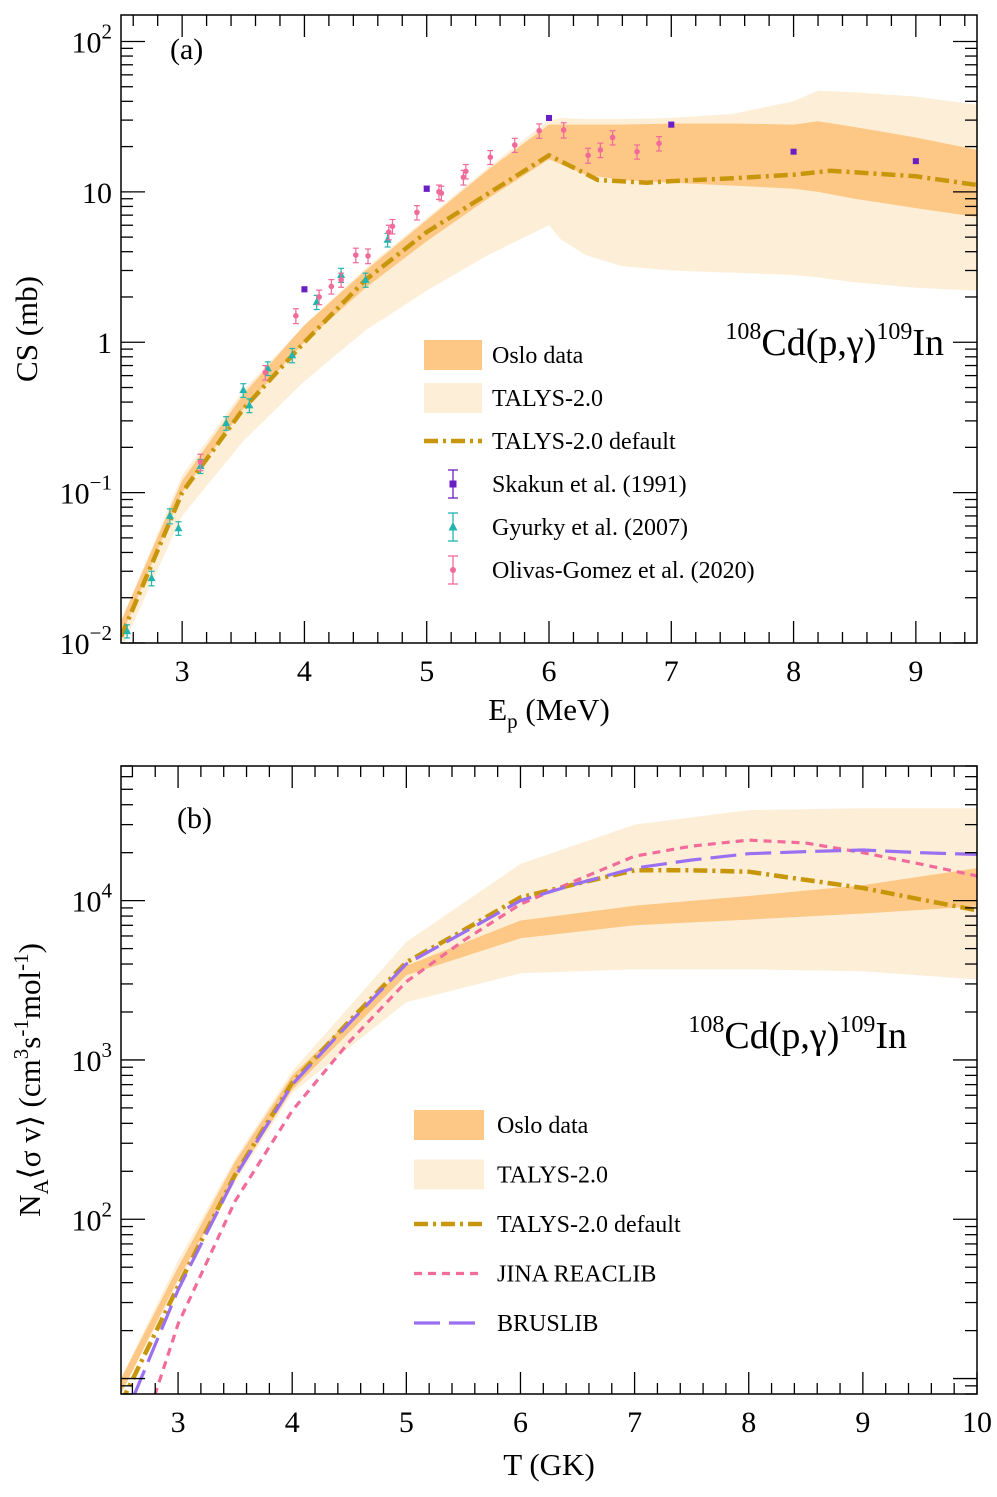 The width and height of the screenshot is (997, 1497). What do you see at coordinates (767, 1036) in the screenshot?
I see `reaction-b-target: Cd(p,` at bounding box center [767, 1036].